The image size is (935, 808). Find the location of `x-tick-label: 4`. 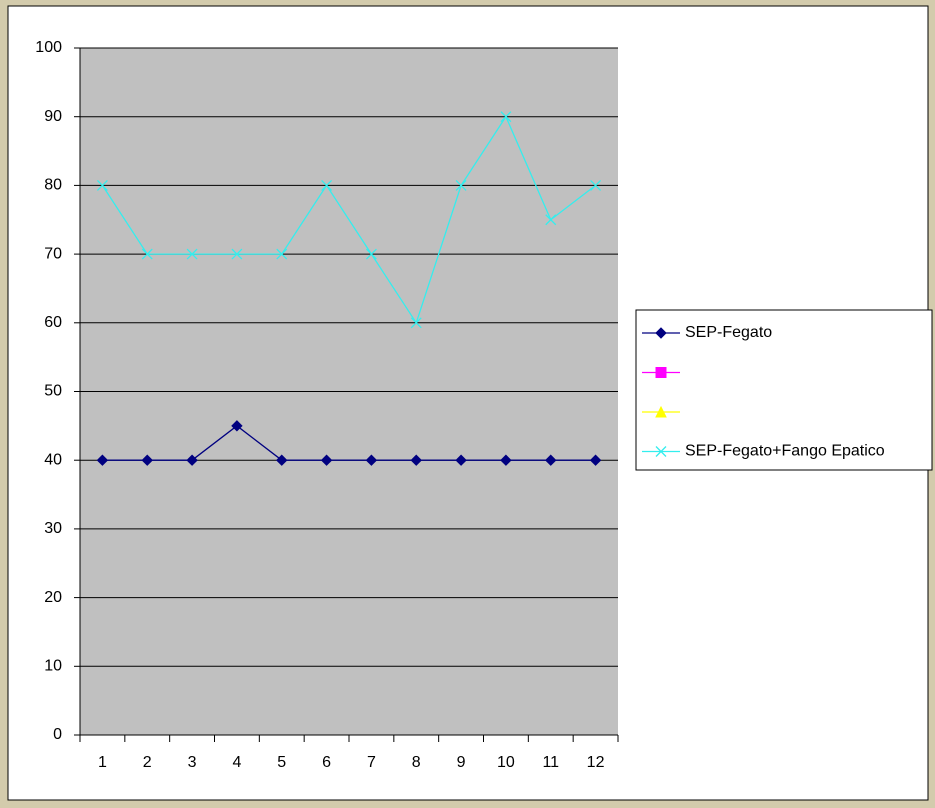

x-tick-label: 4 is located at coordinates (236, 762).